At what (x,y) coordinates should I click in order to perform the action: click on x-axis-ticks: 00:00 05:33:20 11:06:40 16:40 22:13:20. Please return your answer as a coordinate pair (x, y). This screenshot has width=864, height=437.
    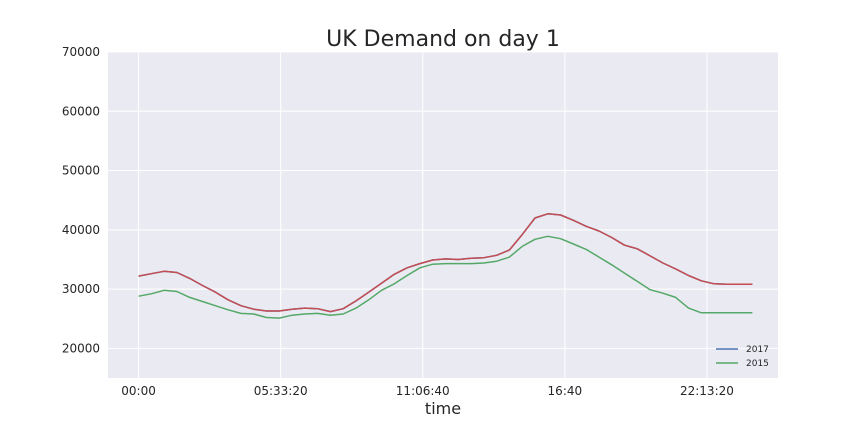
    Looking at the image, I should click on (427, 391).